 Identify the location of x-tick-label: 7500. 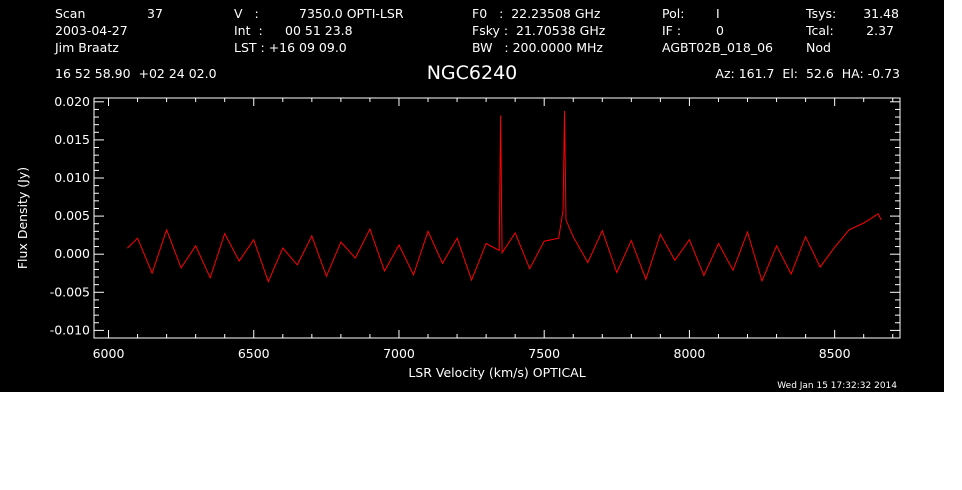
(544, 353).